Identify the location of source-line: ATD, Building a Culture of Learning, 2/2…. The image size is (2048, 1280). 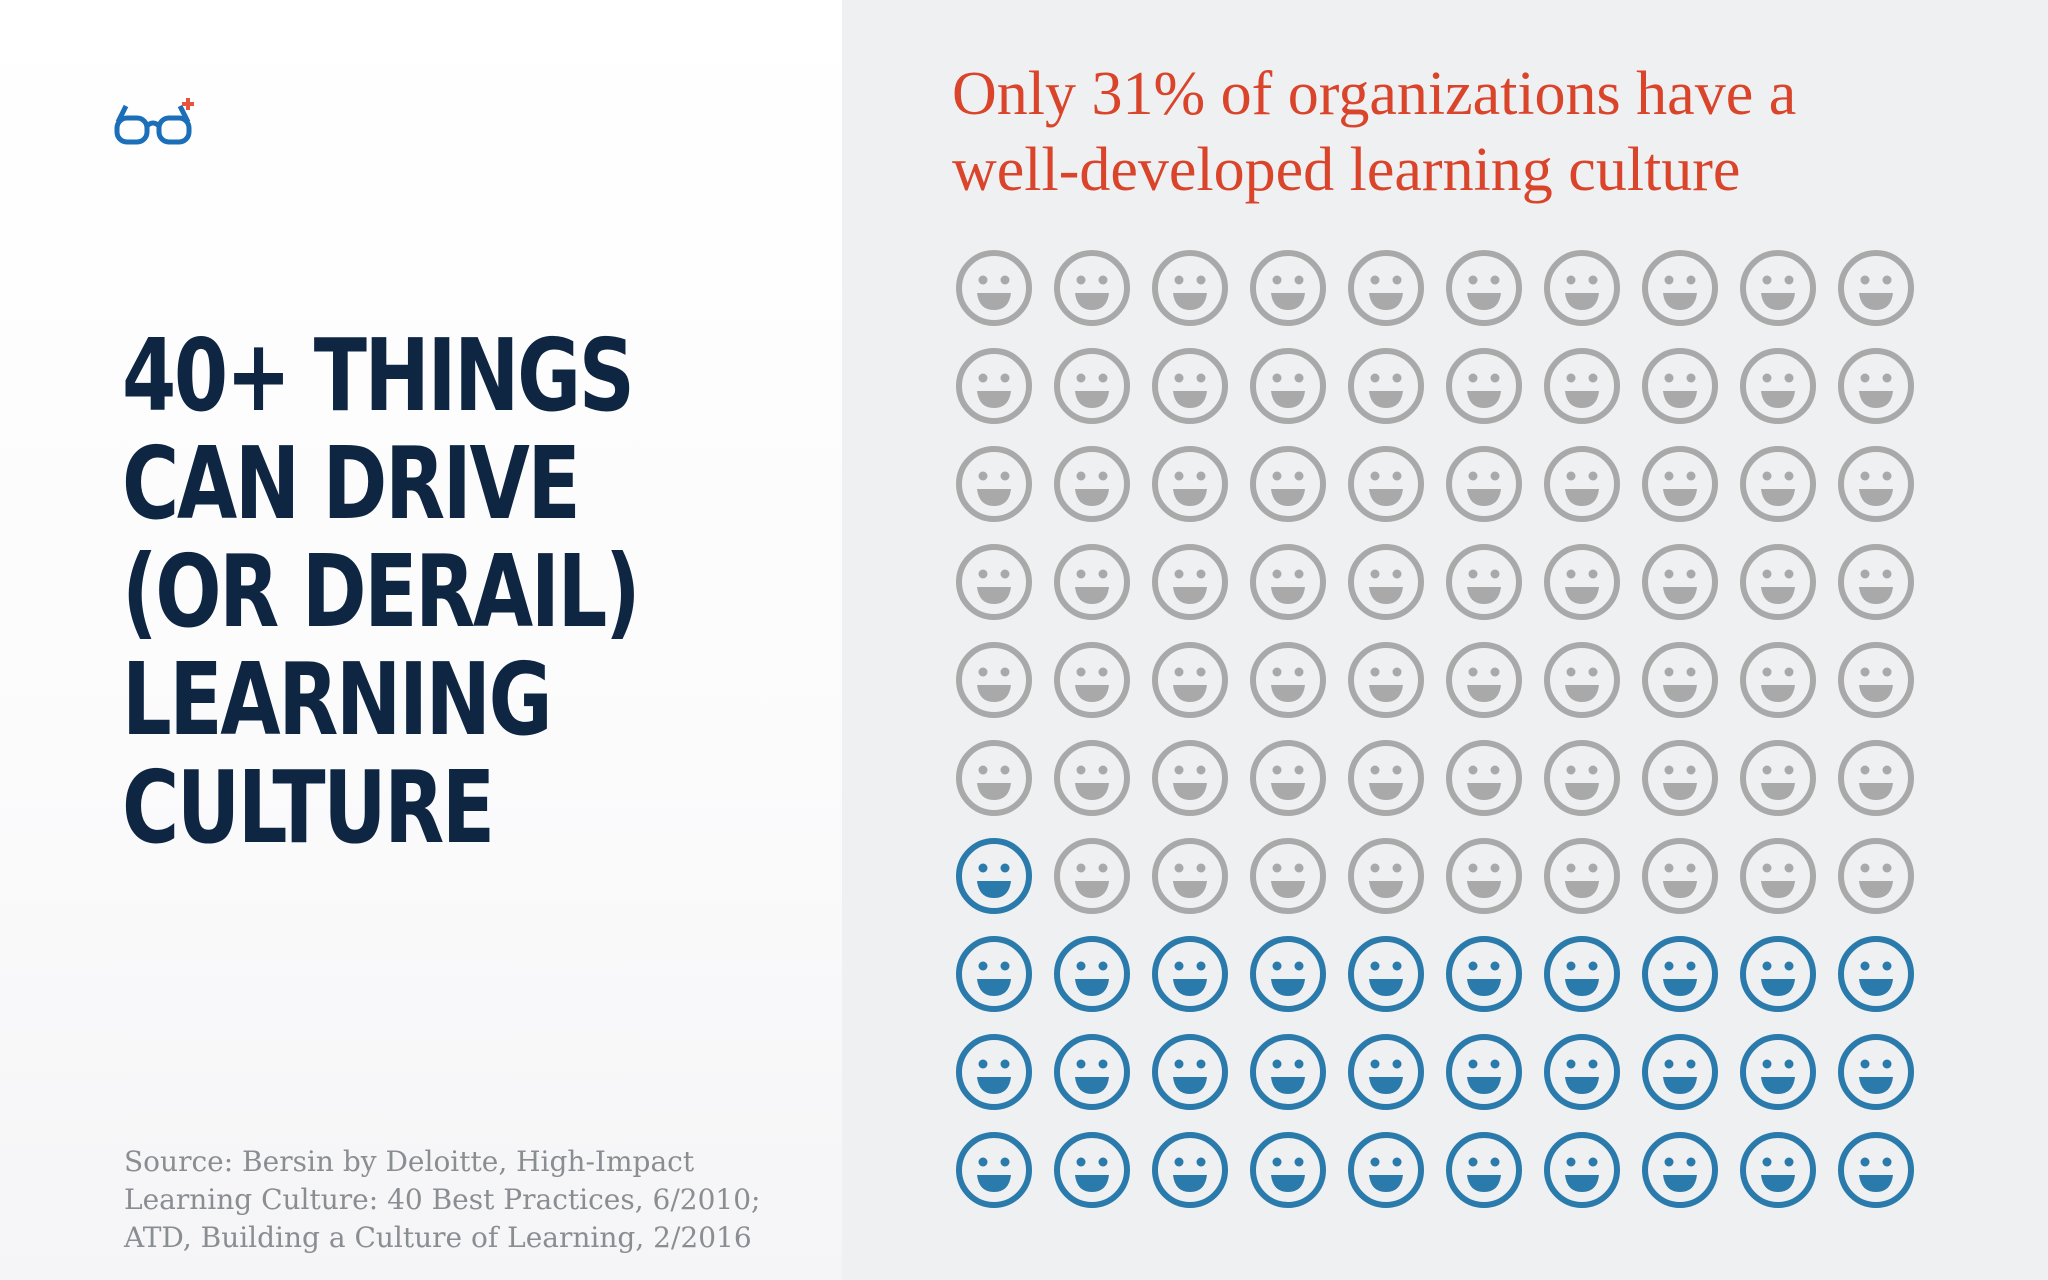
(438, 1237).